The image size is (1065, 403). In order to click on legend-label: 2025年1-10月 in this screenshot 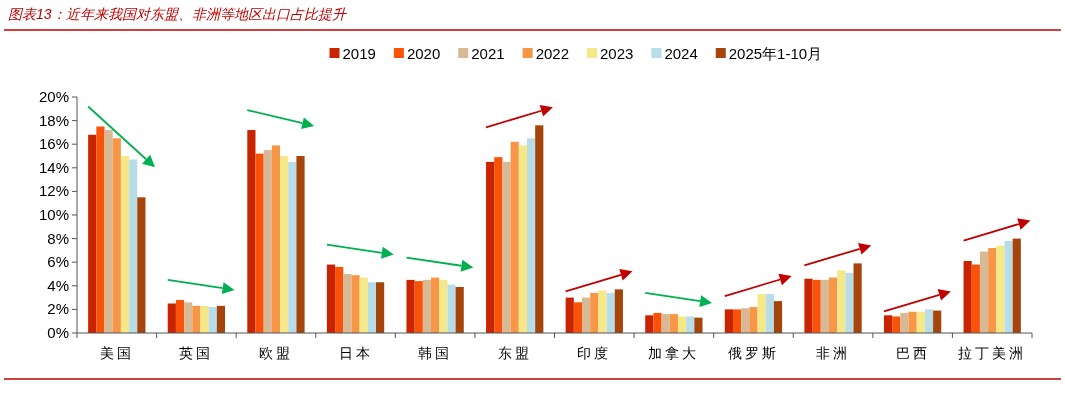, I will do `click(775, 53)`.